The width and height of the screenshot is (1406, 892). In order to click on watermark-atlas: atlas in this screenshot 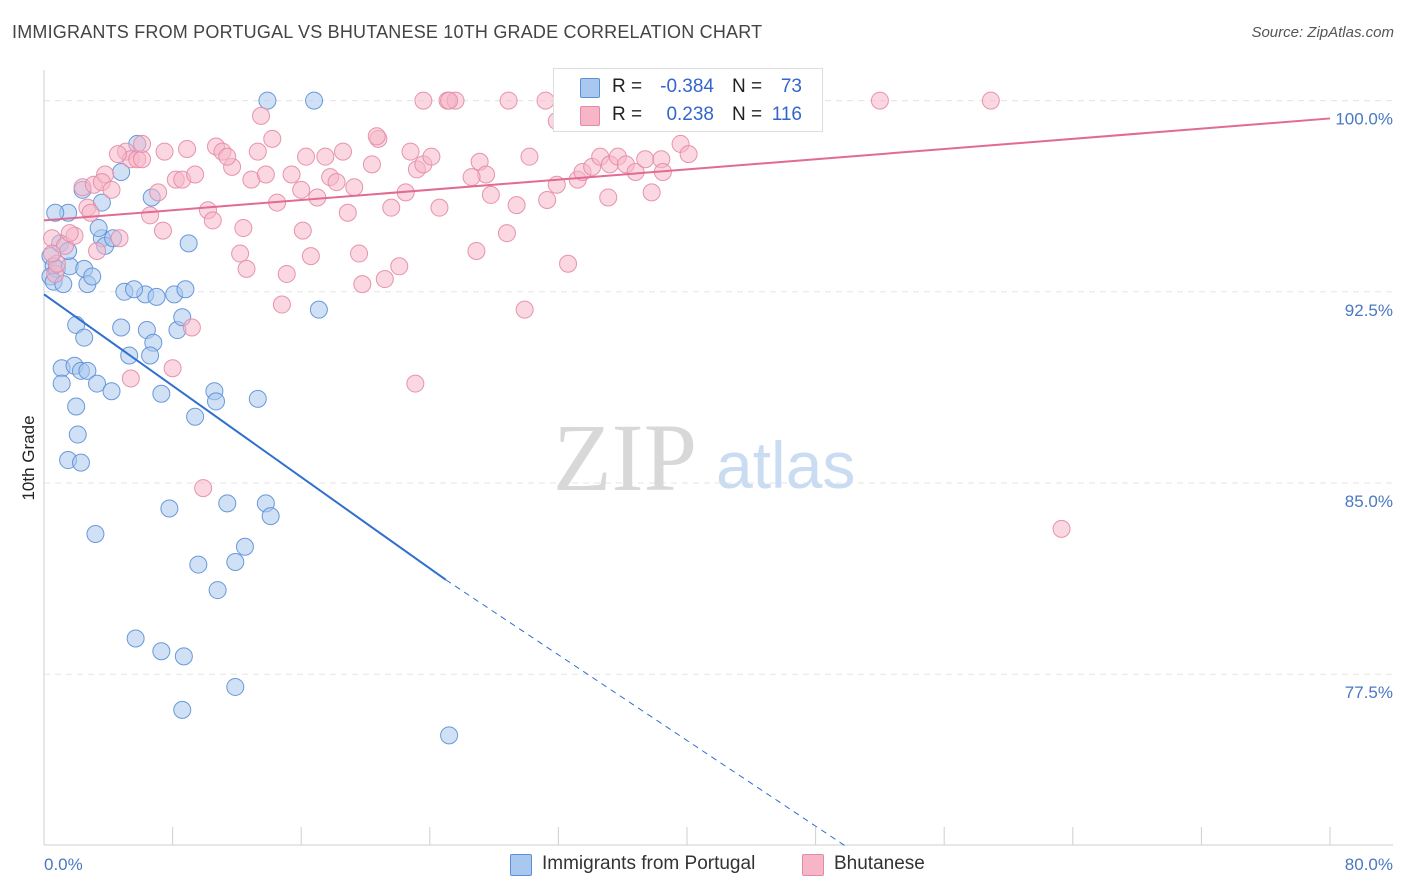, I will do `click(785, 465)`.